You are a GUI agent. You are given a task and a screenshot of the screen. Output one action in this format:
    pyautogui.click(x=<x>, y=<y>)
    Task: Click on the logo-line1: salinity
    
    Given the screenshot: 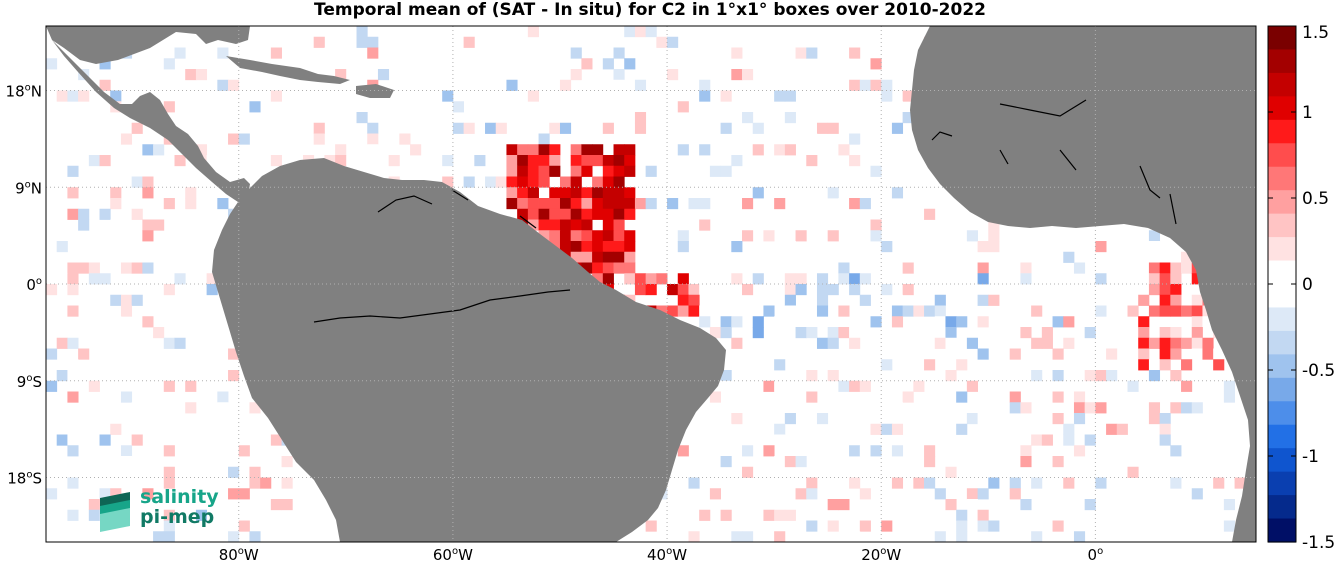 What is the action you would take?
    pyautogui.click(x=179, y=497)
    